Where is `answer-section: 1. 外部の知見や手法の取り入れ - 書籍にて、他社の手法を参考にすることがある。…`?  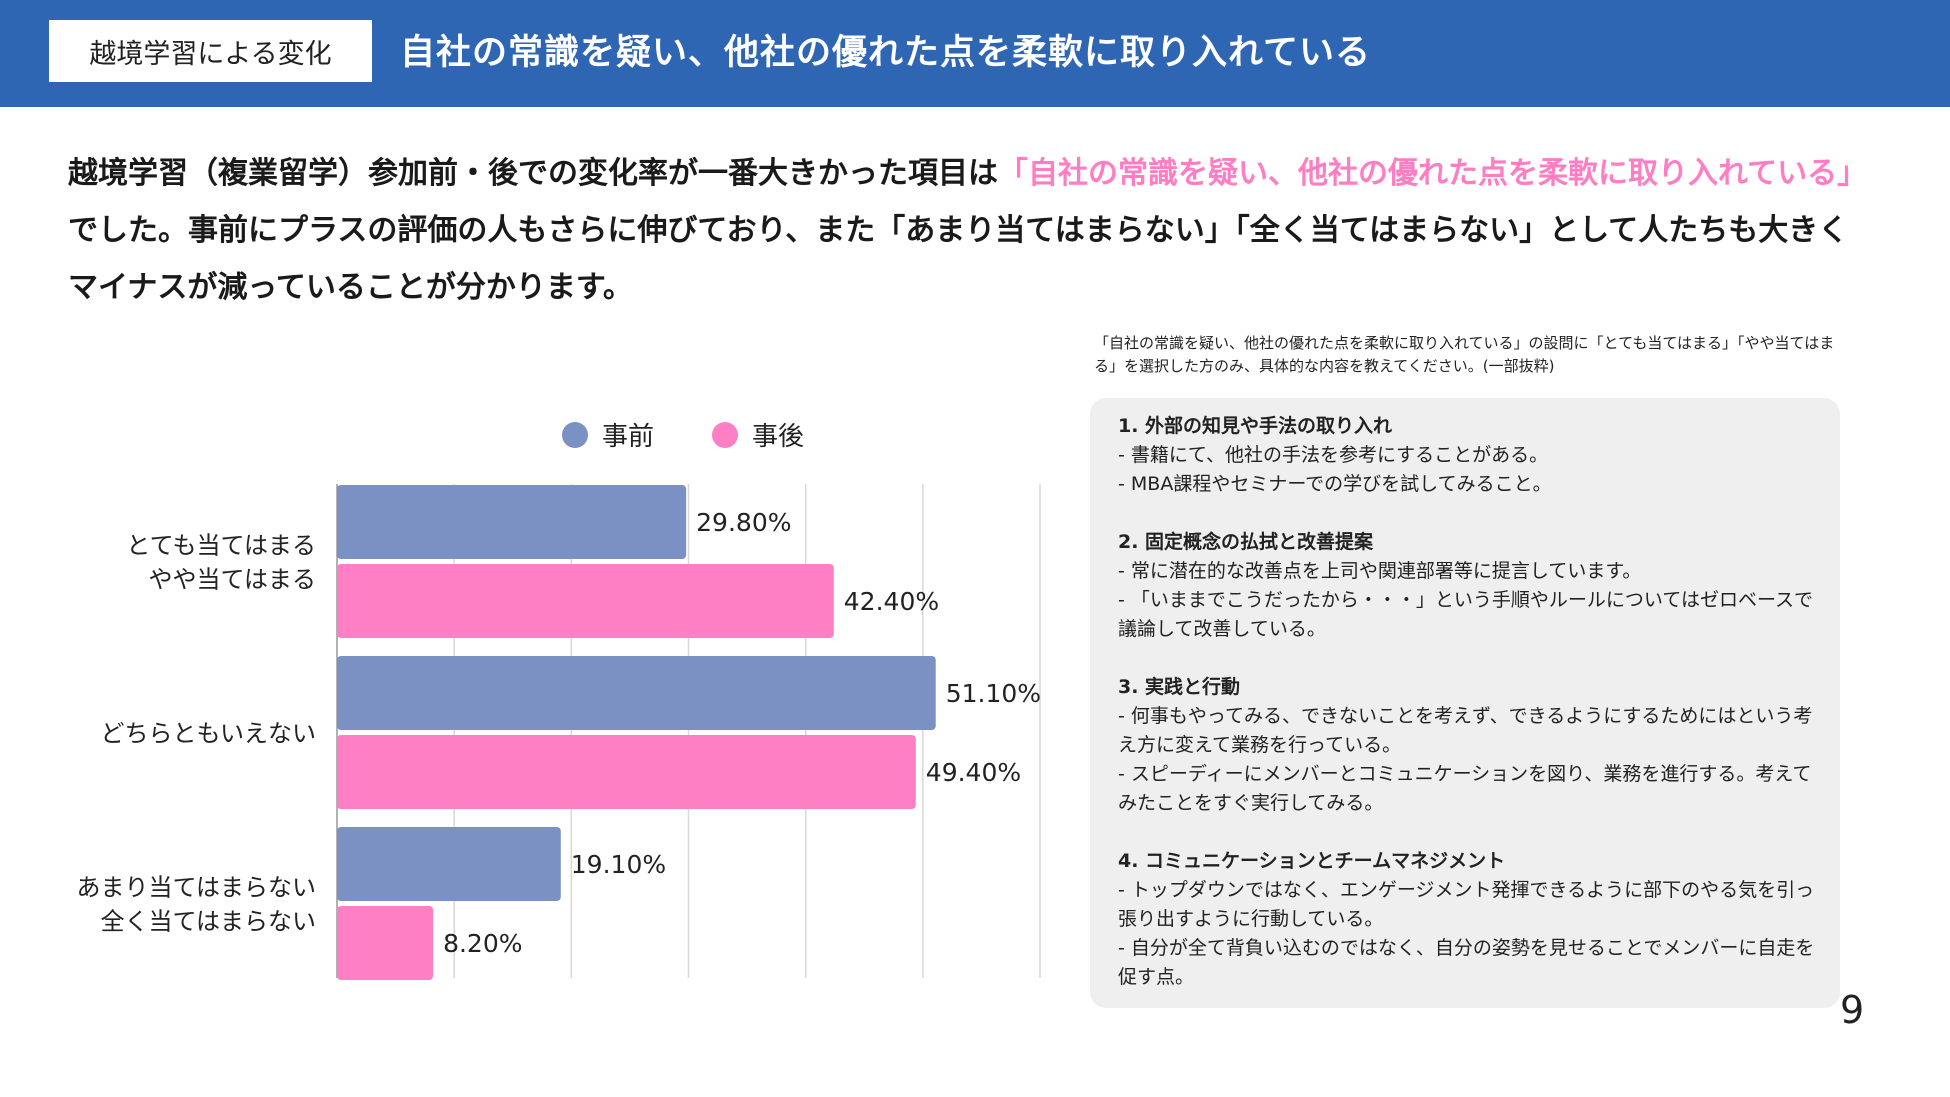 answer-section: 1. 外部の知見や手法の取り入れ - 書籍にて、他社の手法を参考にすることがある。… is located at coordinates (1468, 455).